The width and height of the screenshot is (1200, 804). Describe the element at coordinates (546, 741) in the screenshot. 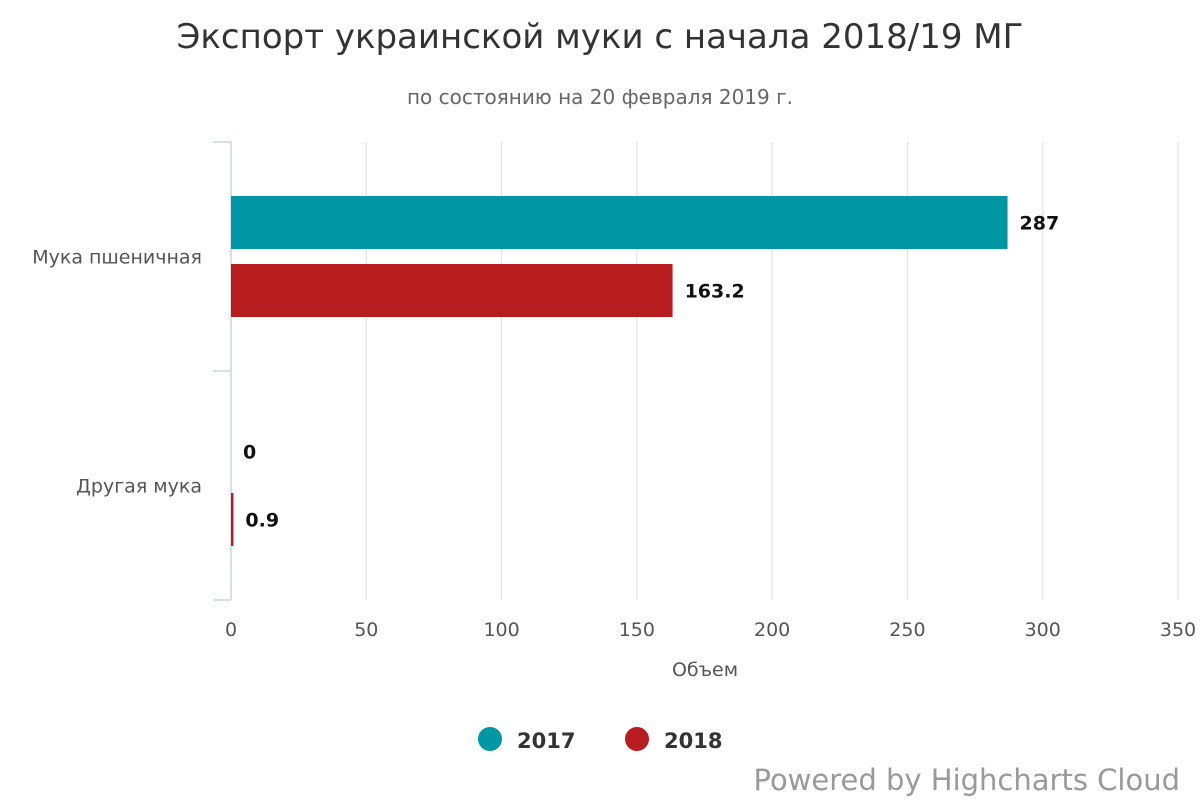

I see `legend-label: 2017` at that location.